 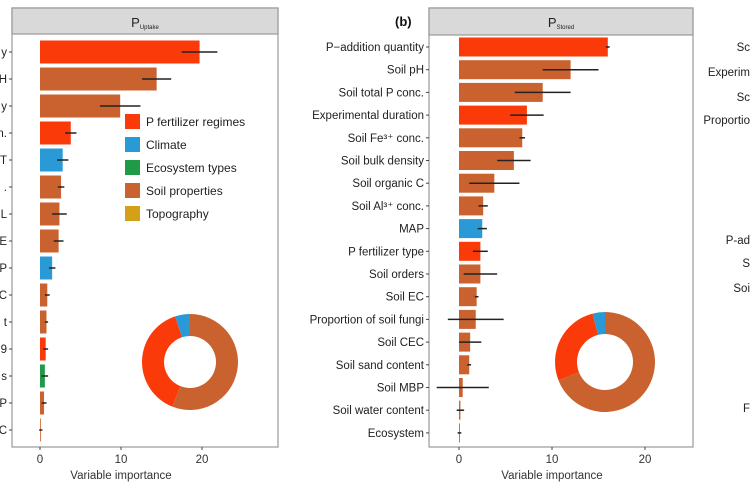 I want to click on y-tick-label: P fertilizer type, so click(x=386, y=252).